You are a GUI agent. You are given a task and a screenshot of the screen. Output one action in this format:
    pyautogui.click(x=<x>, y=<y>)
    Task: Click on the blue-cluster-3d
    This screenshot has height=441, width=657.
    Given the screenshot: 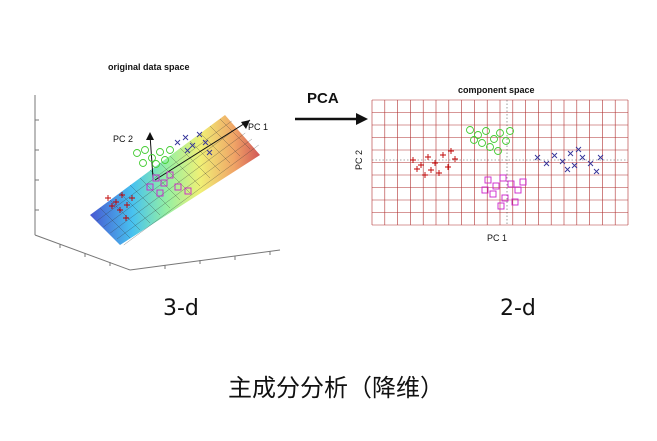 What is the action you would take?
    pyautogui.click(x=193, y=143)
    